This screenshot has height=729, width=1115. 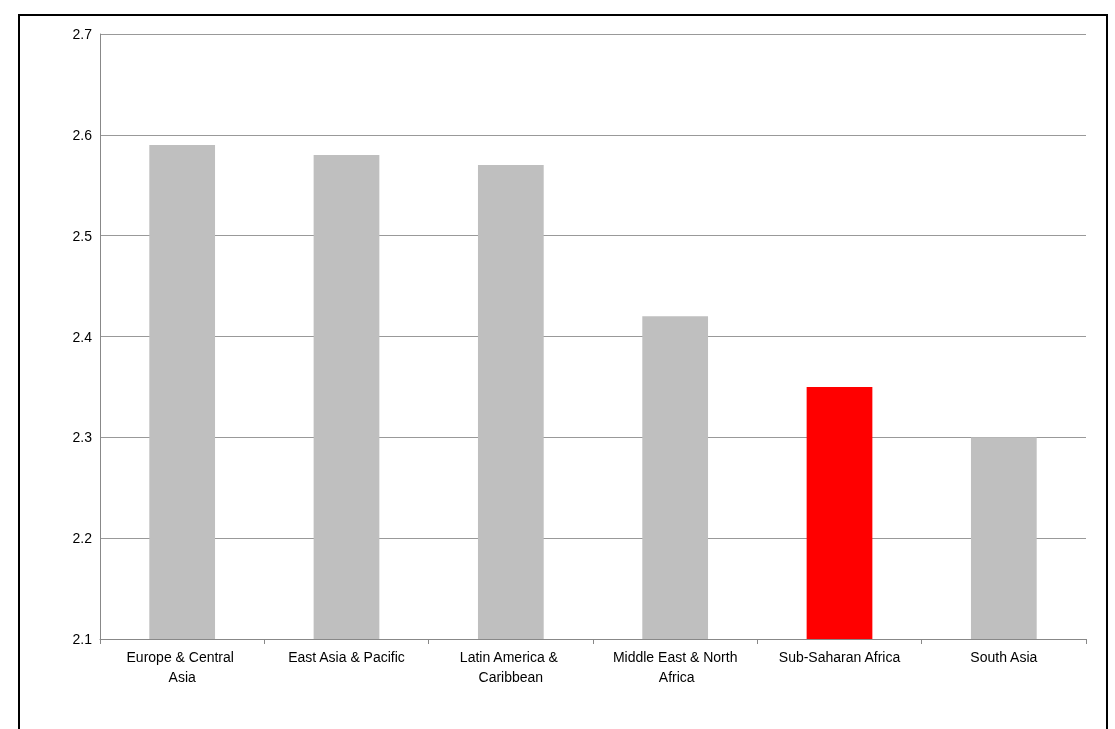 What do you see at coordinates (82, 134) in the screenshot?
I see `y-tick-label: 2.6` at bounding box center [82, 134].